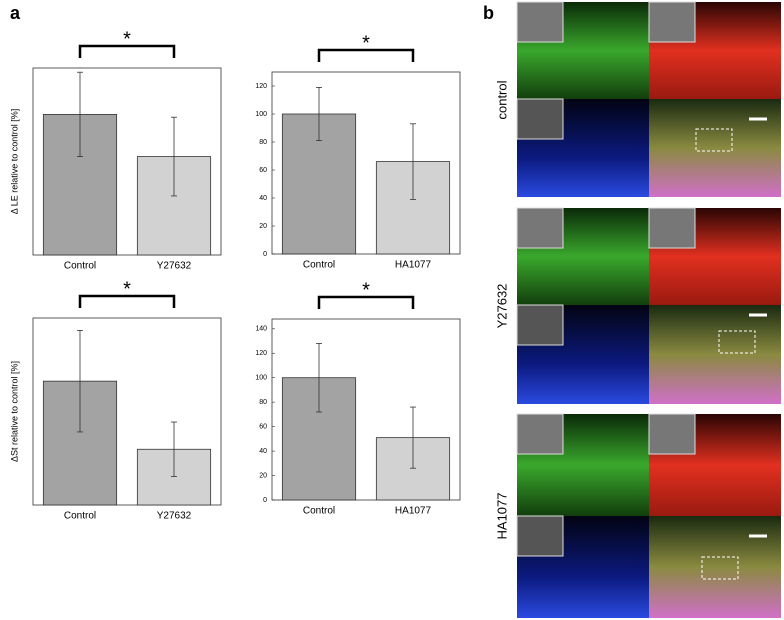 The height and width of the screenshot is (620, 784). What do you see at coordinates (501, 99) in the screenshot?
I see `row-label: control` at bounding box center [501, 99].